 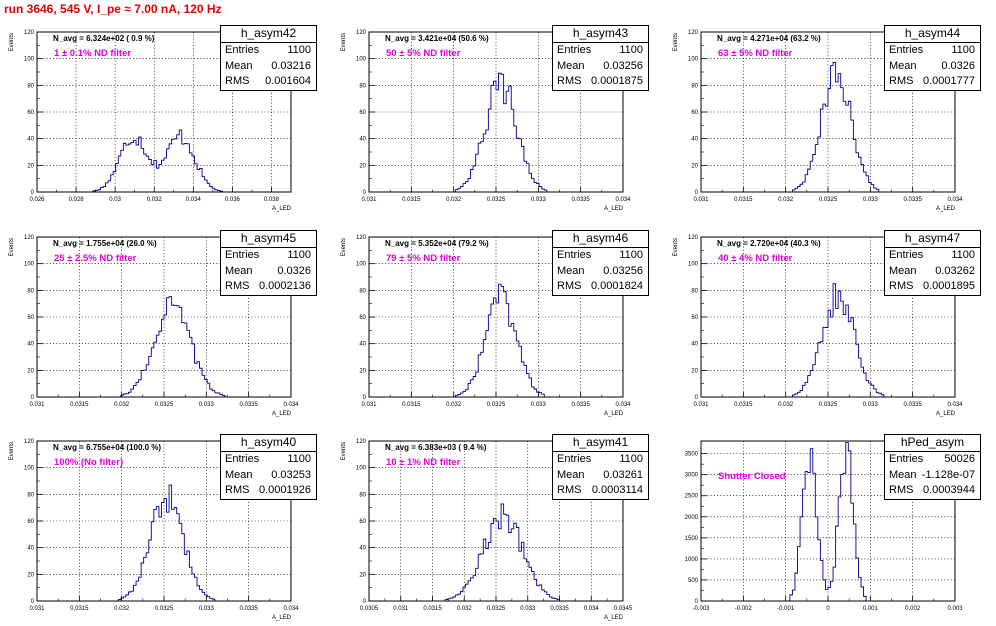 What do you see at coordinates (600, 239) in the screenshot?
I see `histogram-title: h_asym46` at bounding box center [600, 239].